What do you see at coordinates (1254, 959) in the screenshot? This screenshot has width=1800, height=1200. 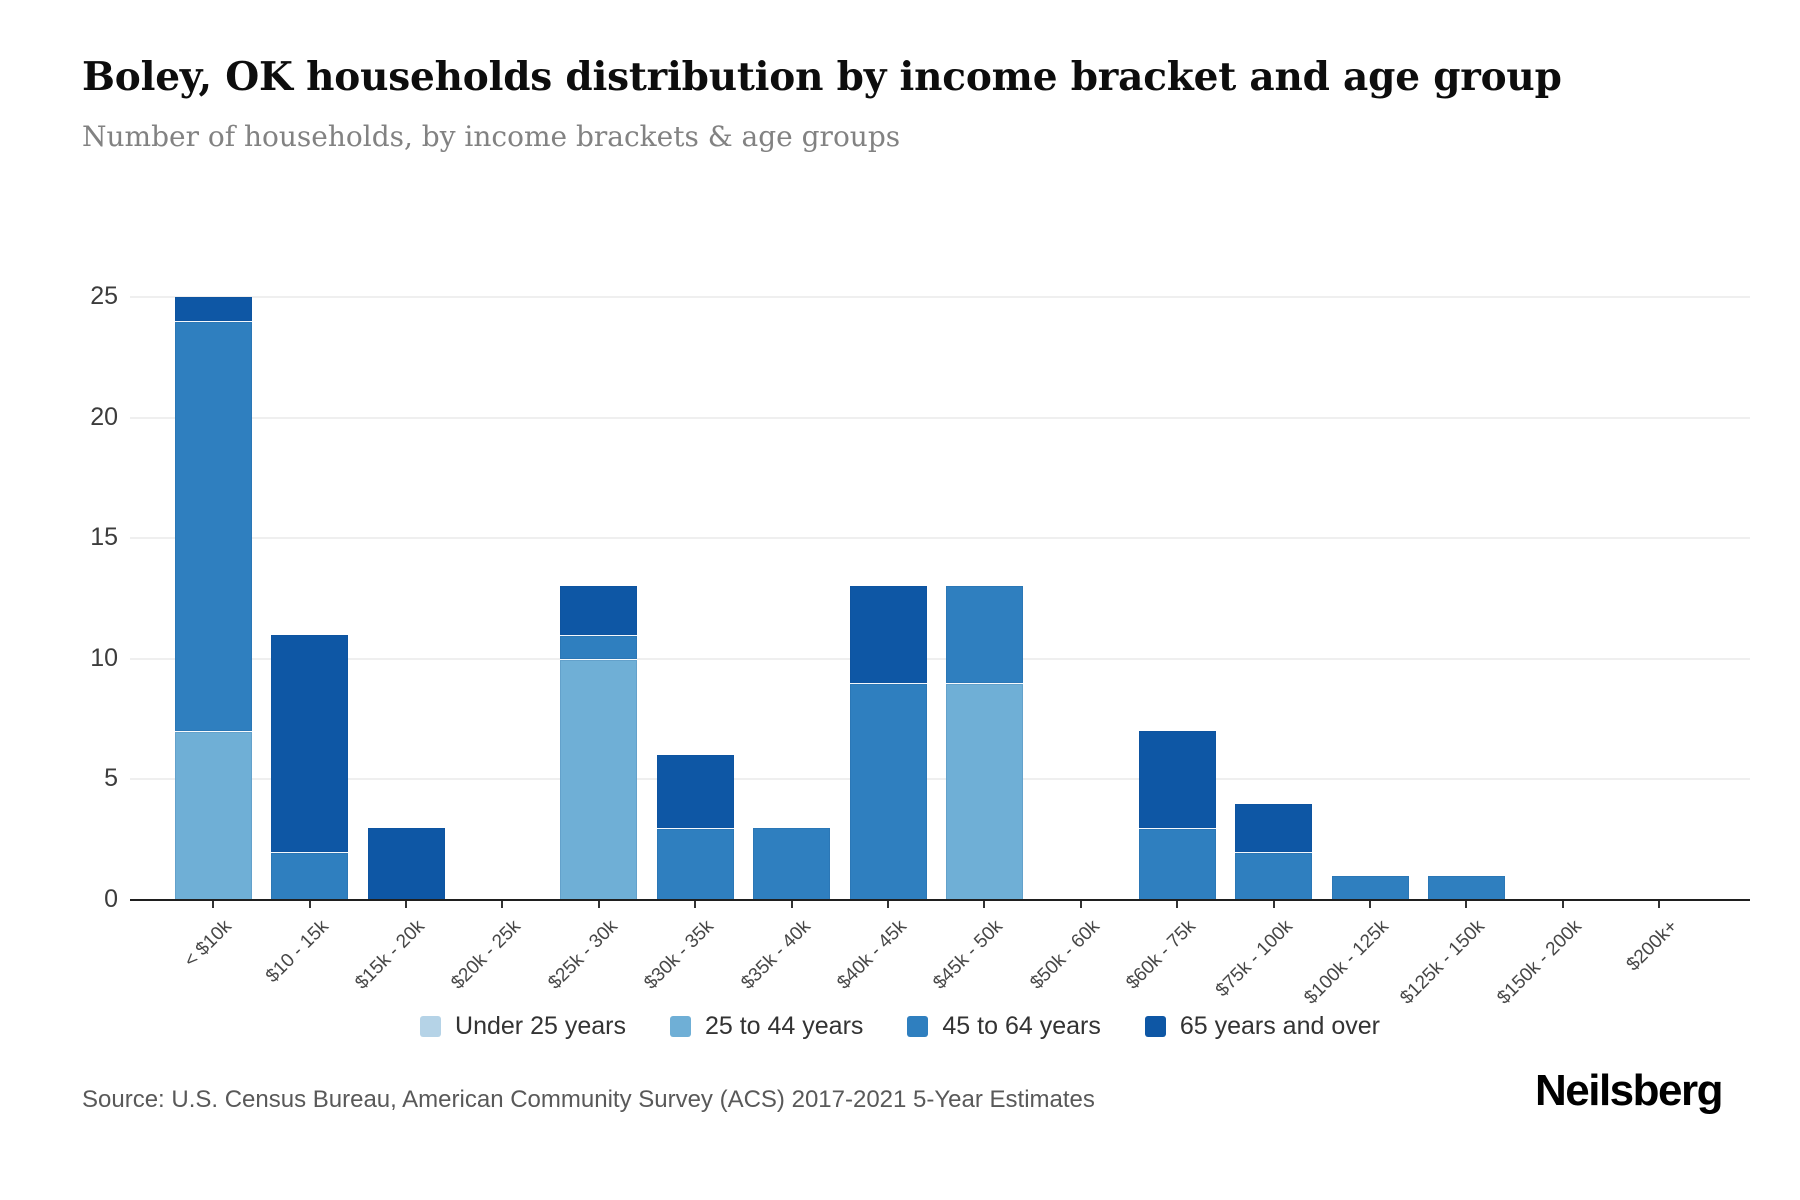 I see `x-axis-label: $75k - 100k` at bounding box center [1254, 959].